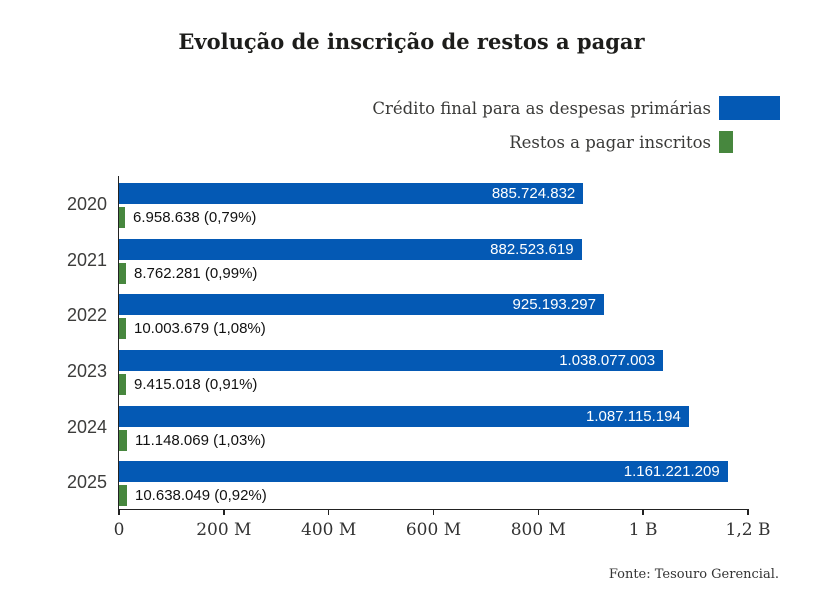  I want to click on legend-item-credito-final: Crédito final para as despesas primárias, so click(576, 108).